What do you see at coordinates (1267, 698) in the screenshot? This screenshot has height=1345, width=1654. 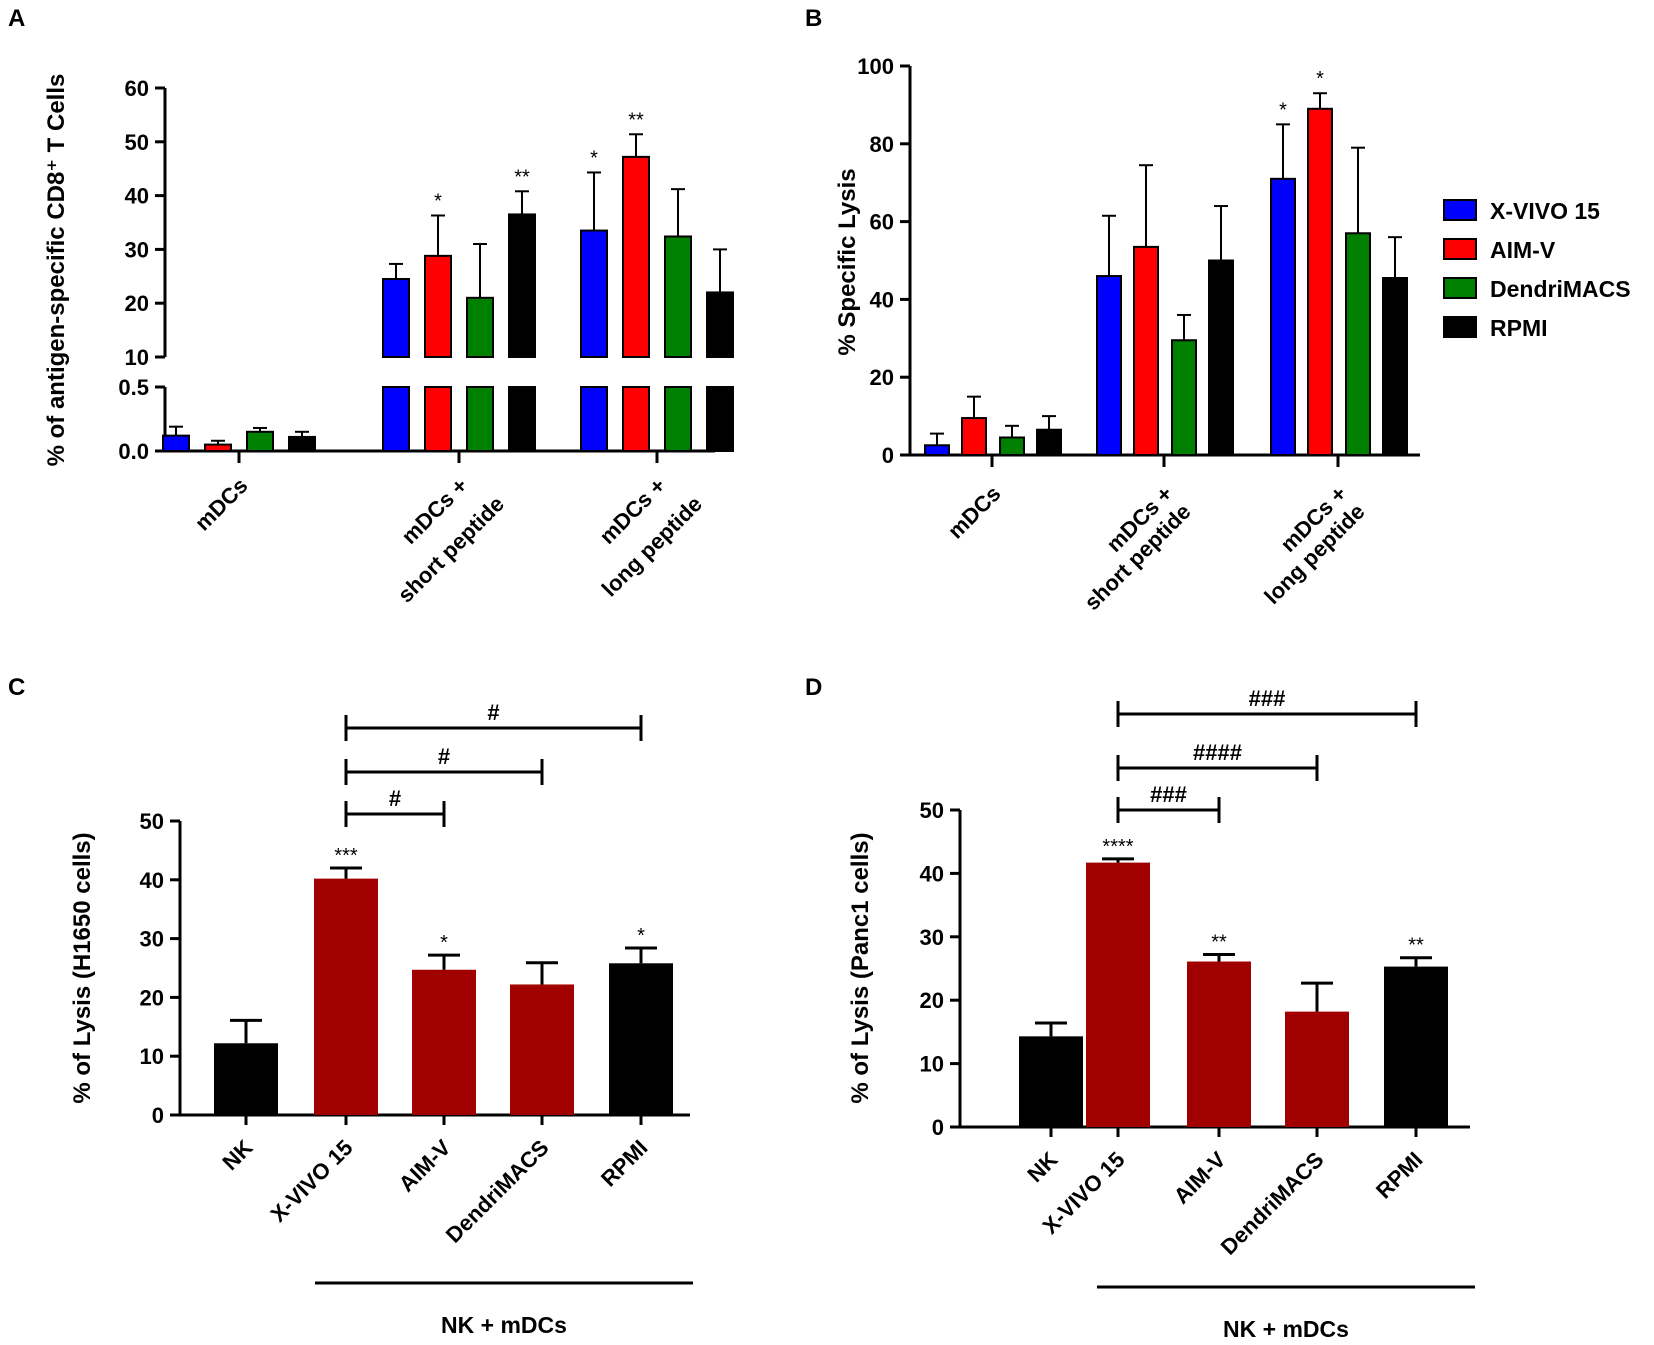 I see `panel-d-comparison-label: ###` at bounding box center [1267, 698].